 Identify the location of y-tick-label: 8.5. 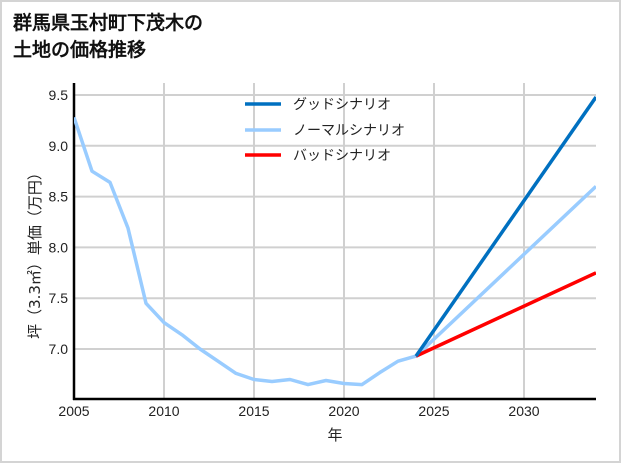
(59, 197).